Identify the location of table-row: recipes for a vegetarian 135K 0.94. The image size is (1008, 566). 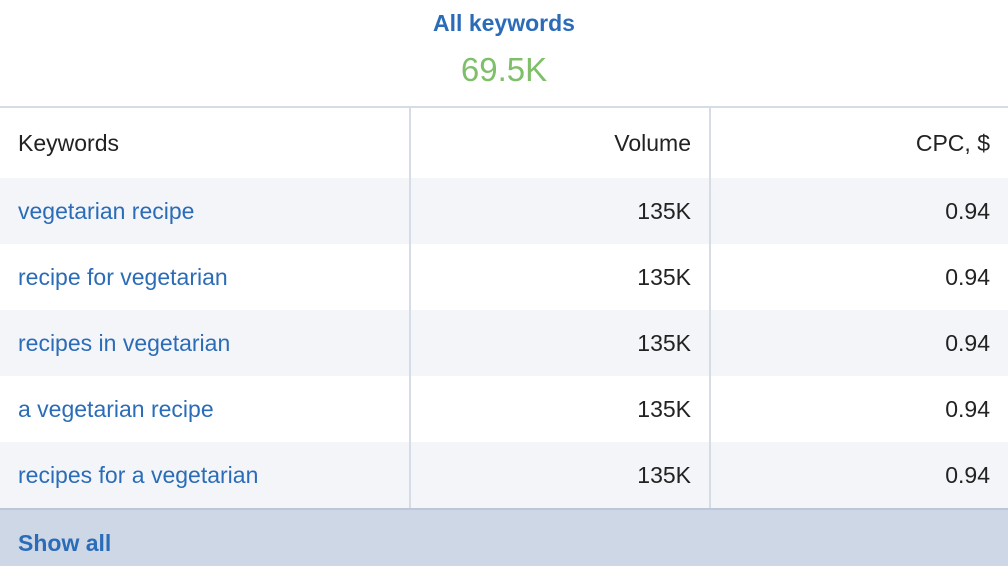
(504, 475).